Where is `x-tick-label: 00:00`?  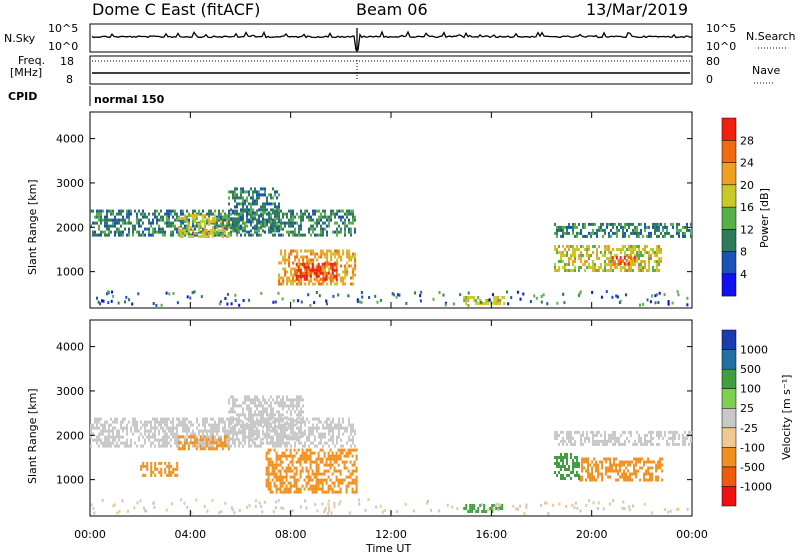
x-tick-label: 00:00 is located at coordinates (692, 534).